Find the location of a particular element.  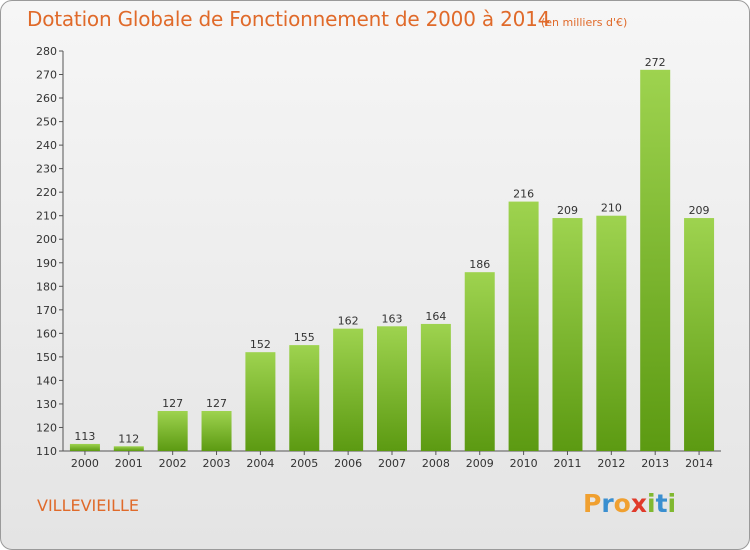

commune-name: VILLEVIEILLE is located at coordinates (88, 505).